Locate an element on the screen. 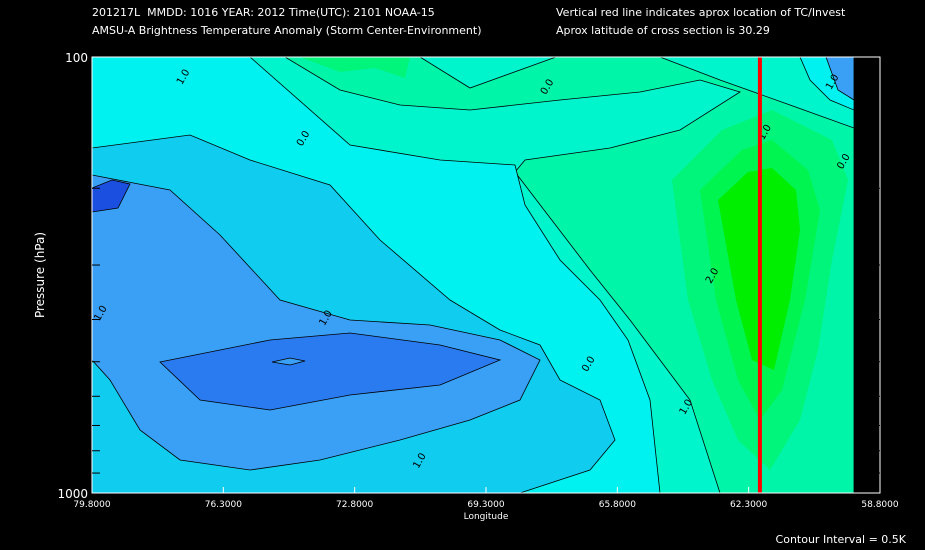 Image resolution: width=925 pixels, height=550 pixels. x-axis-label: Longitude is located at coordinates (486, 517).